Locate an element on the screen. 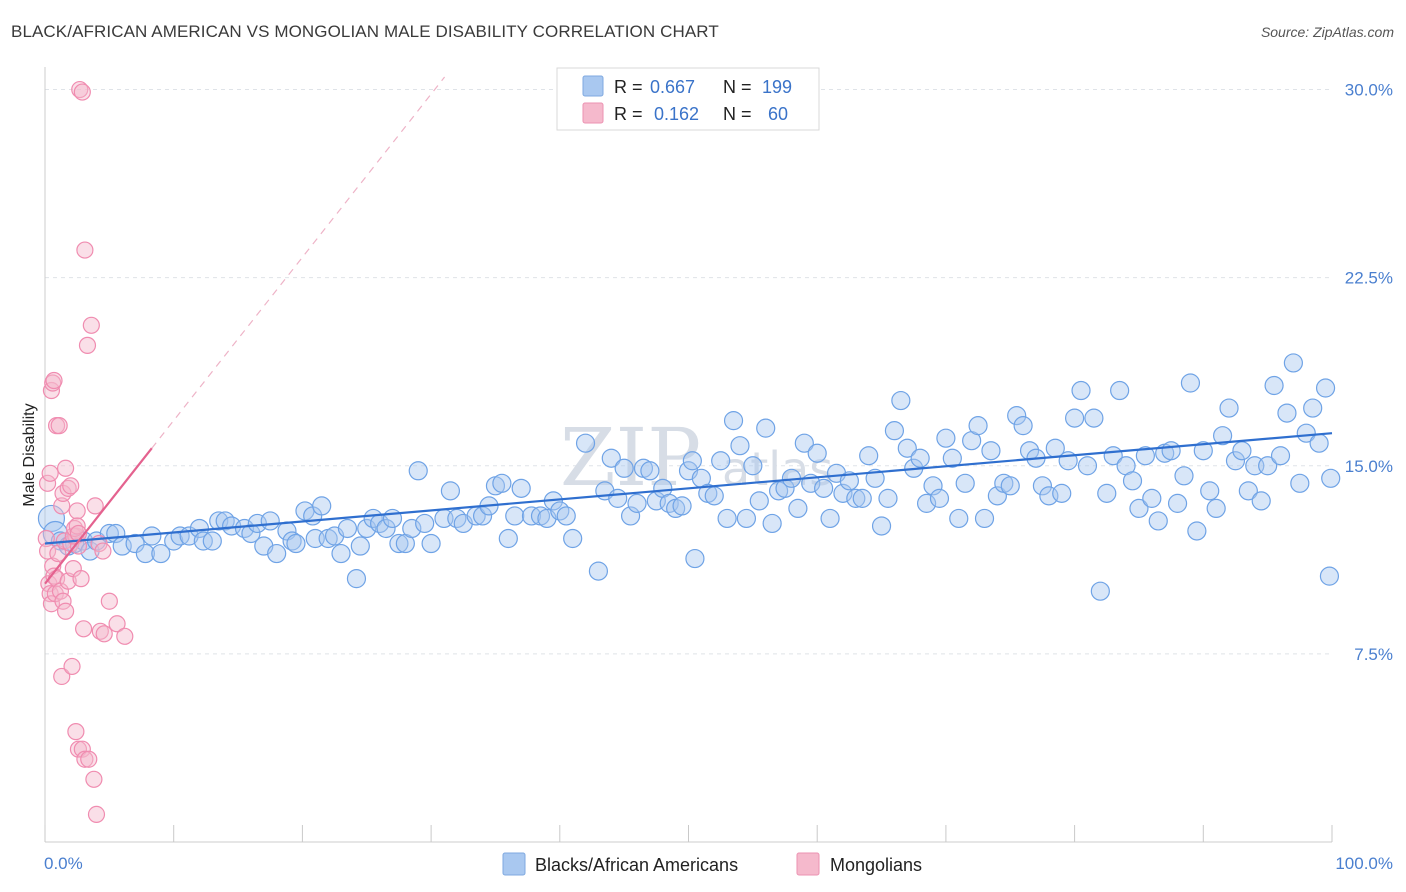 The height and width of the screenshot is (892, 1406). bottom-legend-label-pink: Mongolians is located at coordinates (876, 865).